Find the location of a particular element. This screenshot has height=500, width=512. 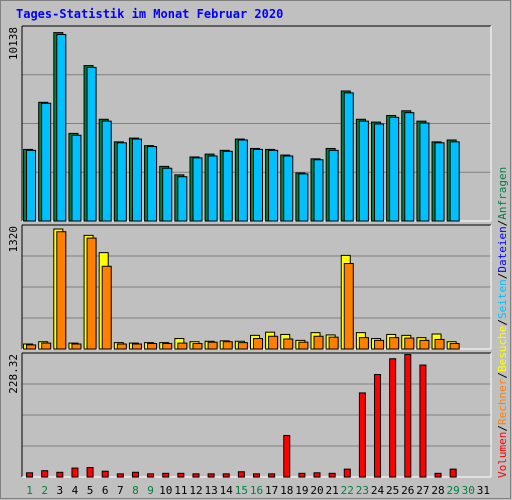

x-tick-label-day-16: 16 is located at coordinates (256, 490).